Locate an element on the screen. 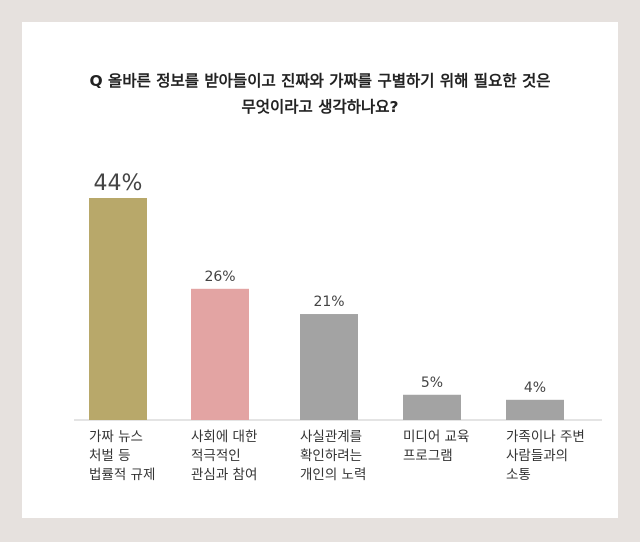 This screenshot has width=640, height=542. category-label-line: 소통 is located at coordinates (518, 475).